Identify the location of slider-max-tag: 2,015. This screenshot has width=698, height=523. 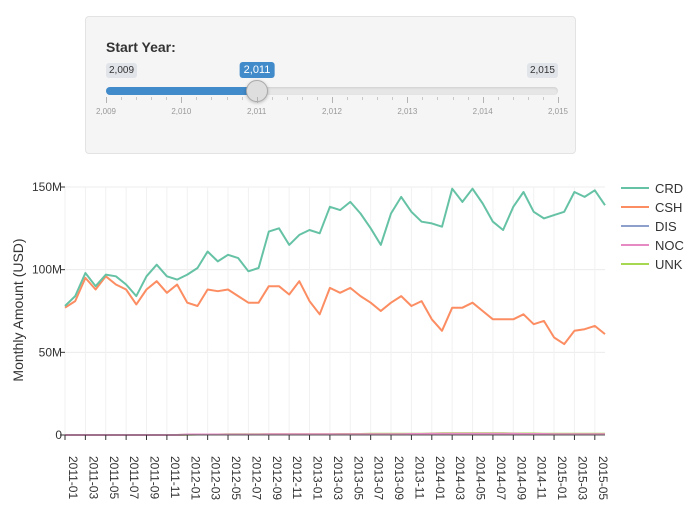
(542, 70).